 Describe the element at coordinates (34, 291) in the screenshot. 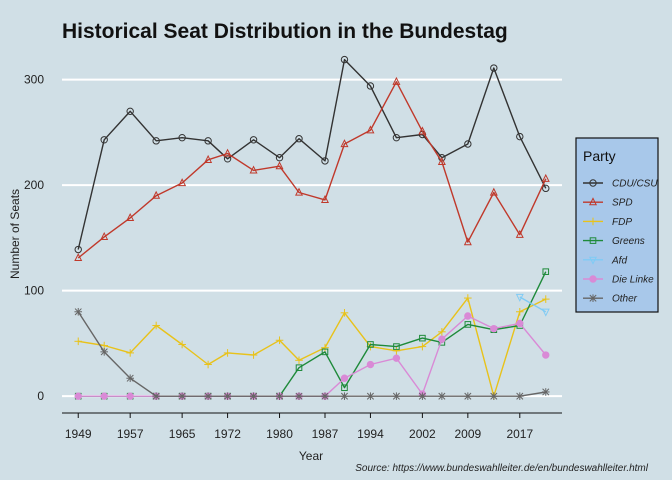

I see `y-tick-label-100: 100` at that location.